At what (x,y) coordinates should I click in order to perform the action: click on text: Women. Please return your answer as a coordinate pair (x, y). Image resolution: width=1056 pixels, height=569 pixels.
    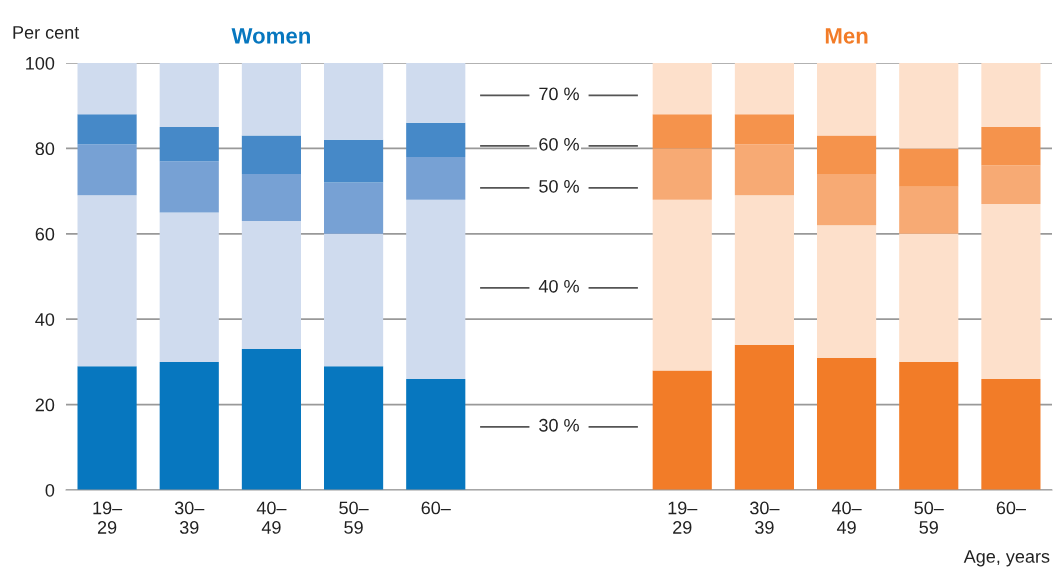
    Looking at the image, I should click on (270, 36).